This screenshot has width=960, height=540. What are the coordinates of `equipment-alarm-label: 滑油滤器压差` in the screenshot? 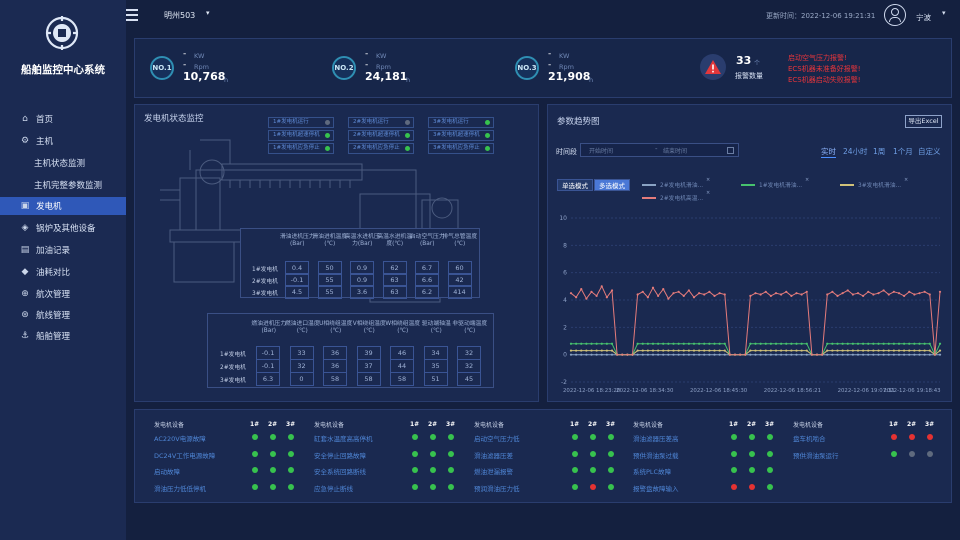 It's located at (493, 455).